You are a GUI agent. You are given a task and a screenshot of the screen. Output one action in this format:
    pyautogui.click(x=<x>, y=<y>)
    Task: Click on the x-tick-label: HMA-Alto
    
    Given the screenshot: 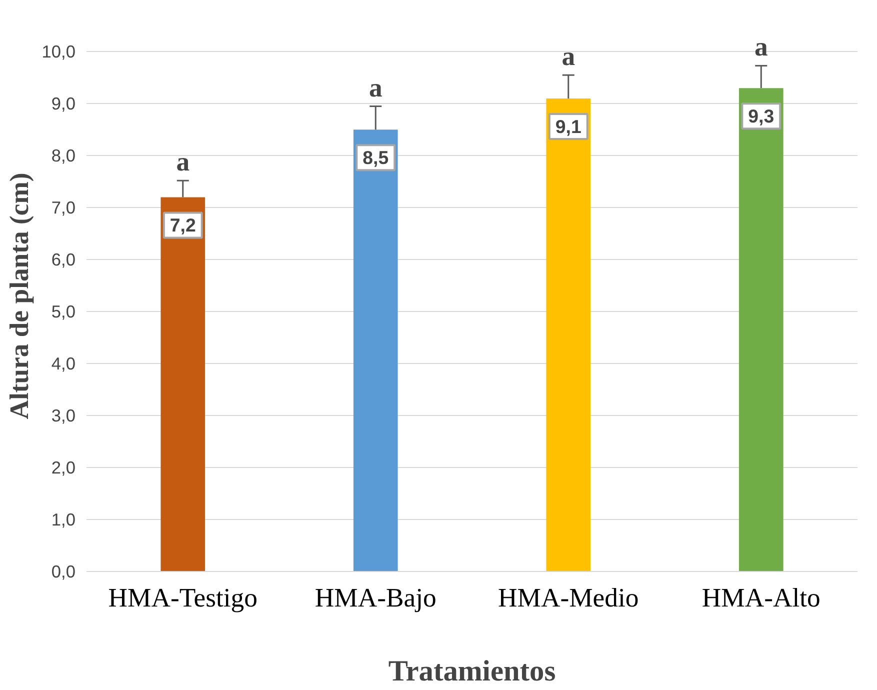 What is the action you would take?
    pyautogui.click(x=761, y=597)
    